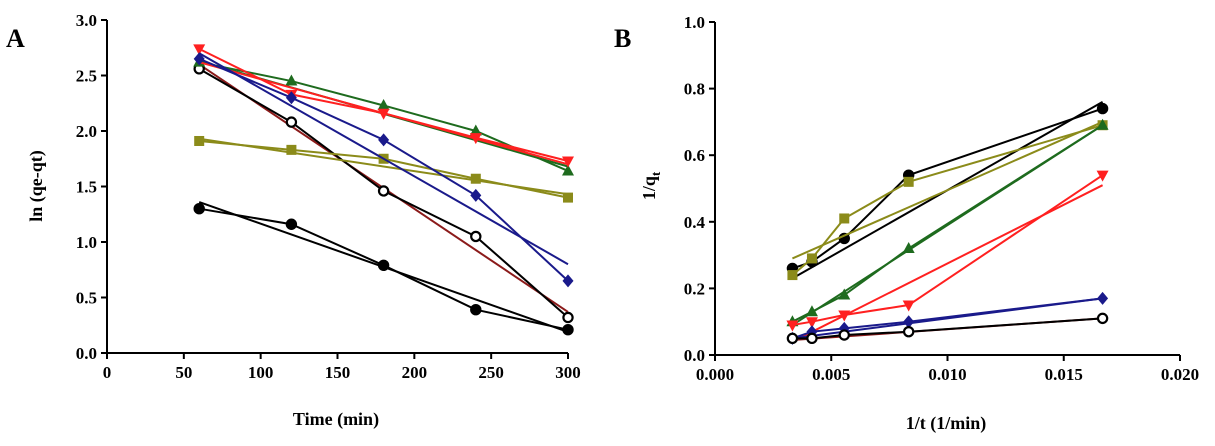  I want to click on panel-a-x-tick-label: 150, so click(338, 372).